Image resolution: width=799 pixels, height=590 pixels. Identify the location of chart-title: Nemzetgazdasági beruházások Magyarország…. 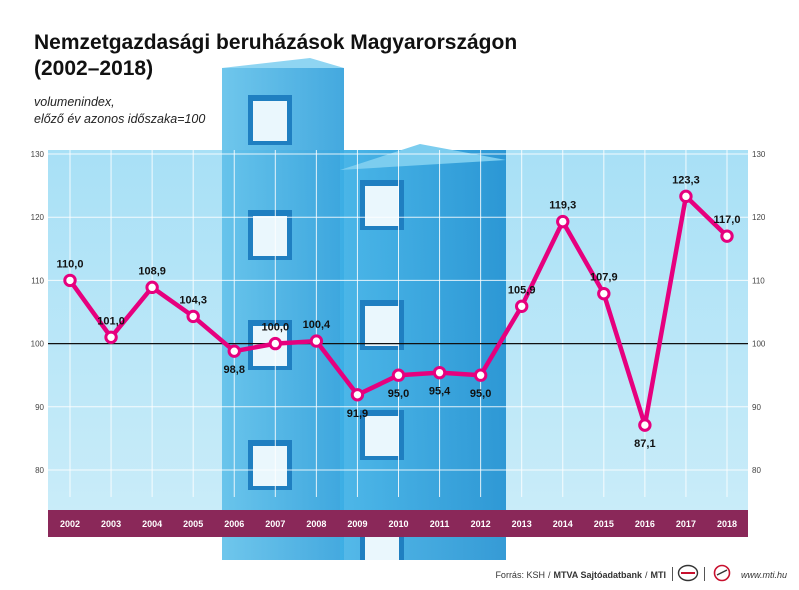
(275, 56).